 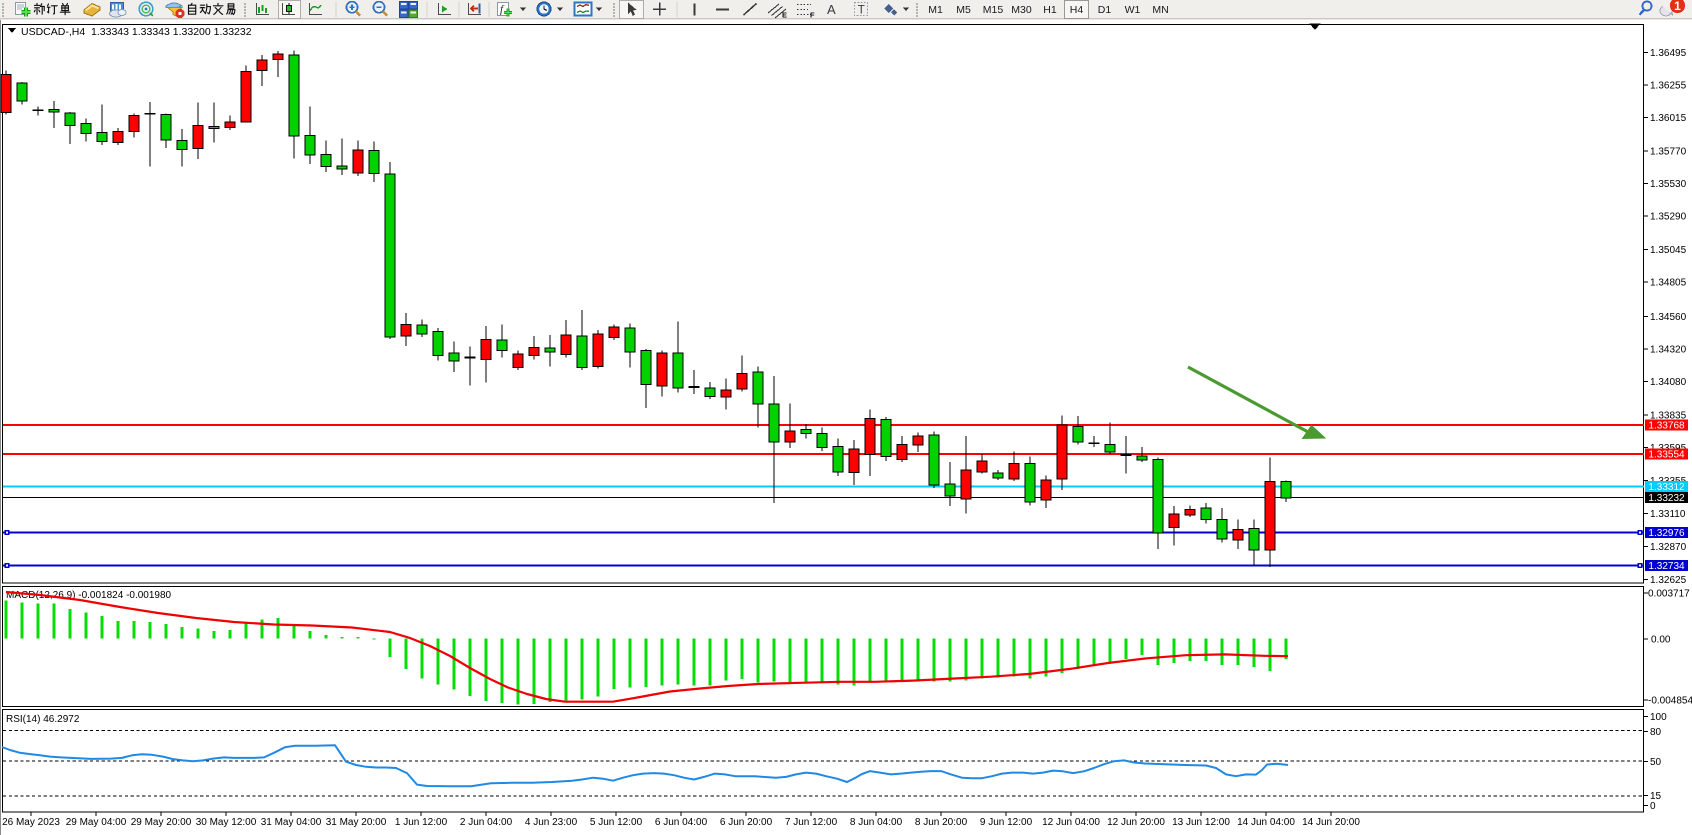 I want to click on svg-text: 1 Jun 12:00, so click(x=421, y=822).